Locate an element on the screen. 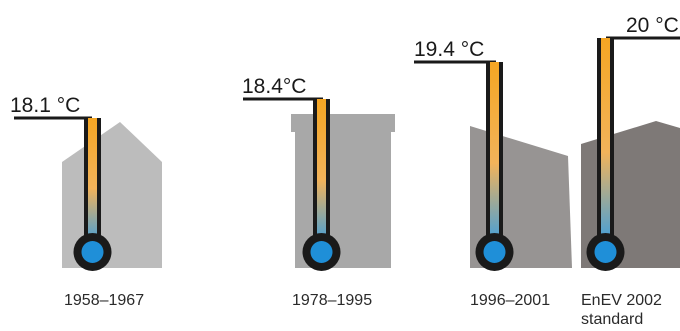  temperature-label-4: 20 °C is located at coordinates (652, 25).